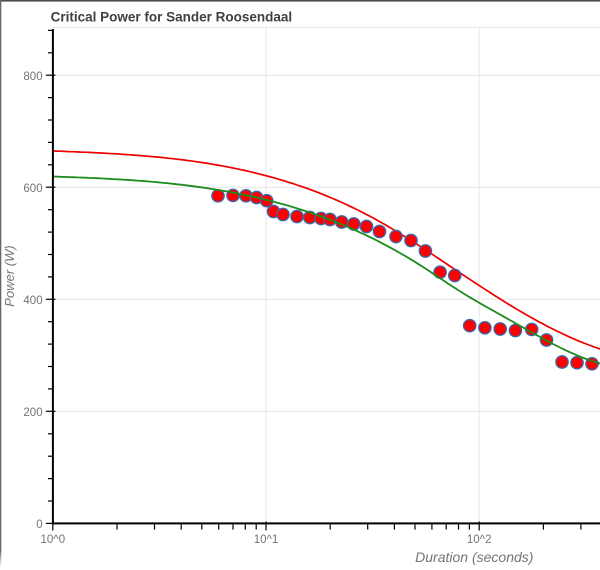 Image resolution: width=600 pixels, height=570 pixels. Describe the element at coordinates (32, 189) in the screenshot. I see `svg-text: 600` at that location.